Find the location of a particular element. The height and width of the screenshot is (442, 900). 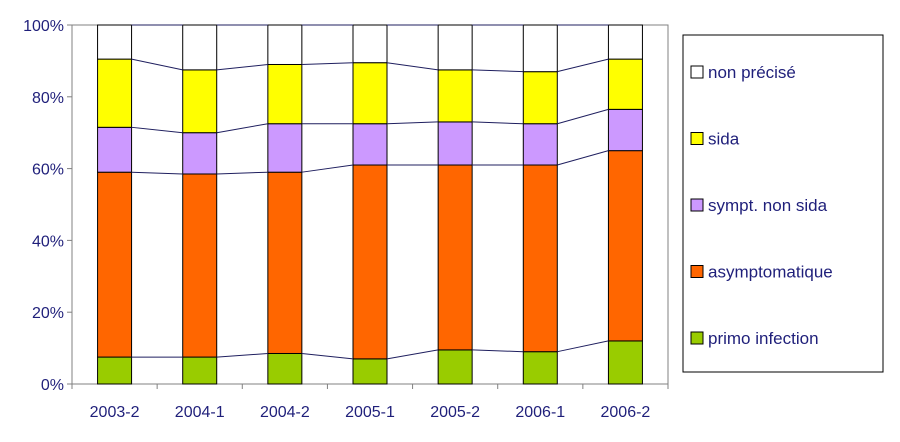

bar-segment-non-pr-cis--2005-1 is located at coordinates (370, 44).